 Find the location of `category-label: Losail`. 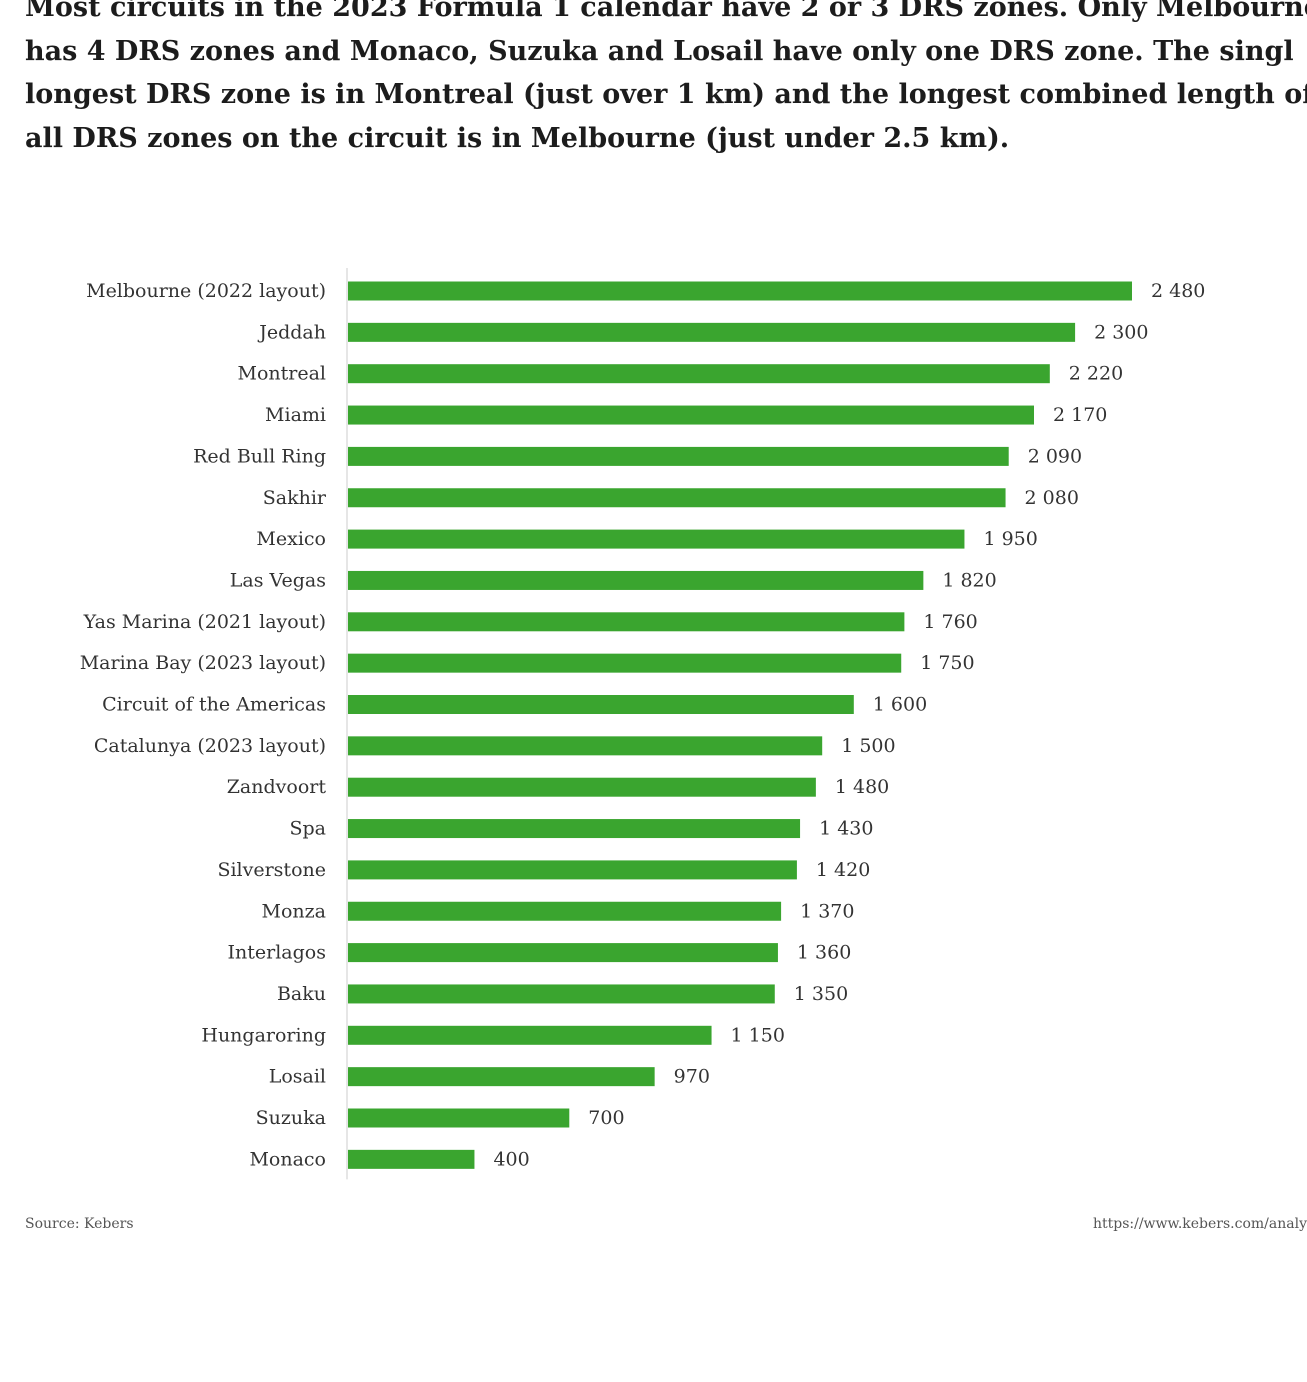

category-label: Losail is located at coordinates (297, 1077).